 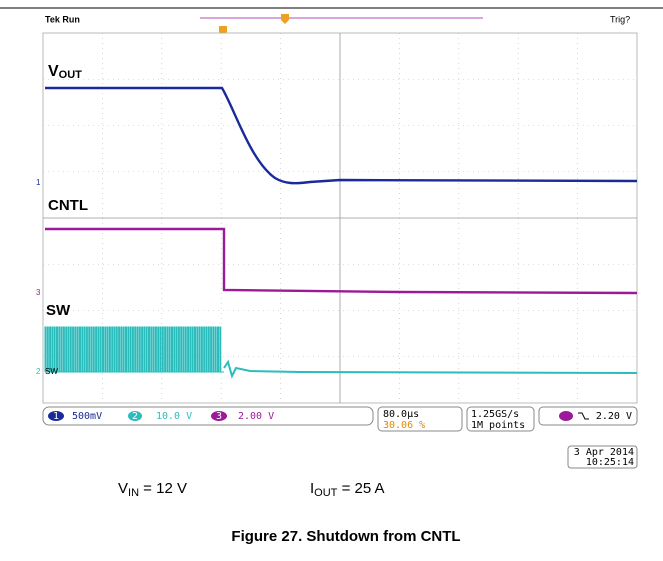 I want to click on ch2-badge, so click(x=135, y=416).